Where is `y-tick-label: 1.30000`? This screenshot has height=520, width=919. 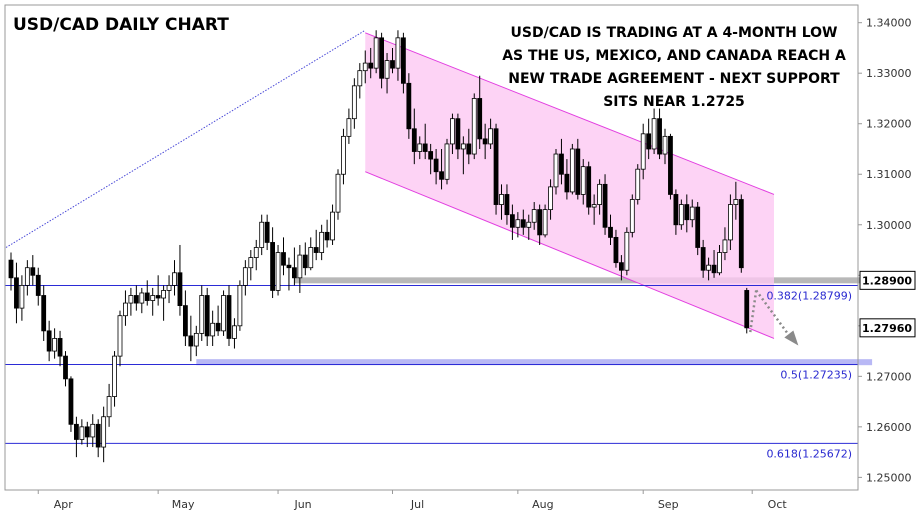
y-tick-label: 1.30000 is located at coordinates (889, 225).